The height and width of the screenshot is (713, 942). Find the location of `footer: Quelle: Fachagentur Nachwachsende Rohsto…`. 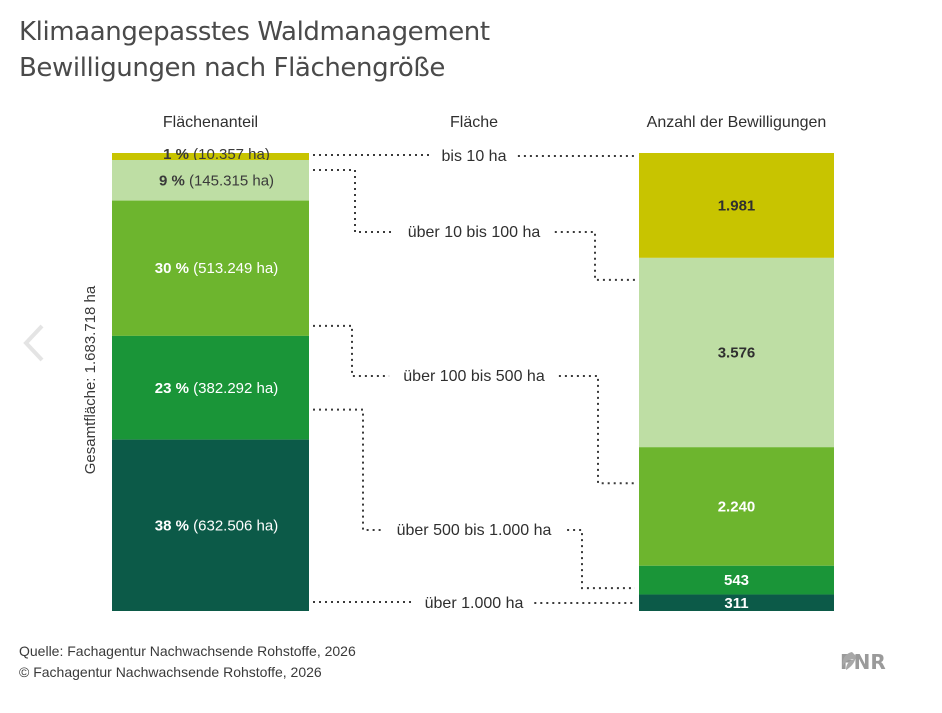

footer: Quelle: Fachagentur Nachwachsende Rohsto… is located at coordinates (187, 662).